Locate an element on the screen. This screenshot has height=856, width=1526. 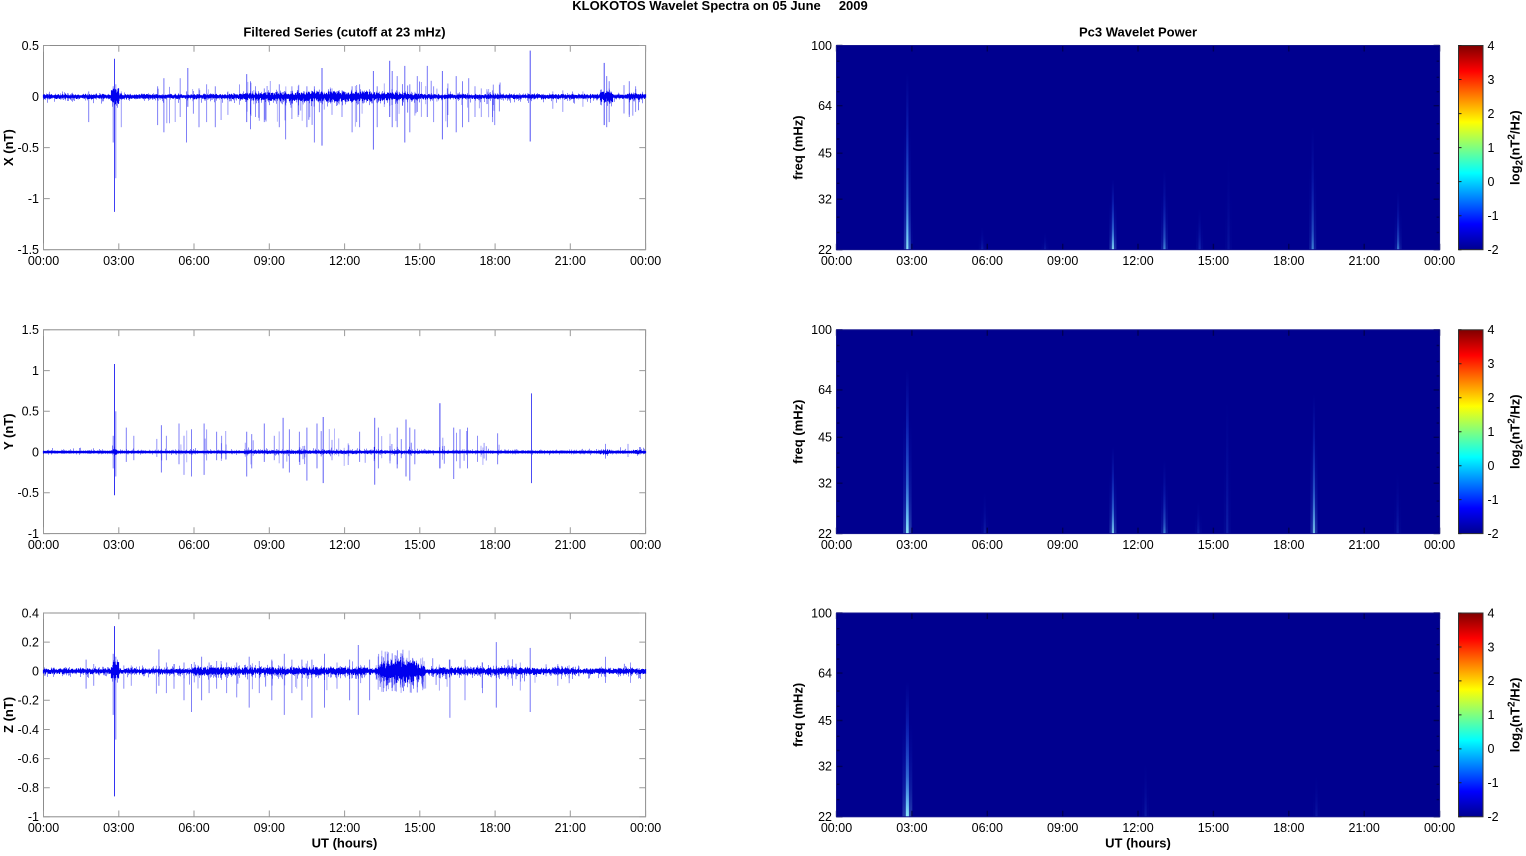
svg-text: -0.2 is located at coordinates (28, 701).